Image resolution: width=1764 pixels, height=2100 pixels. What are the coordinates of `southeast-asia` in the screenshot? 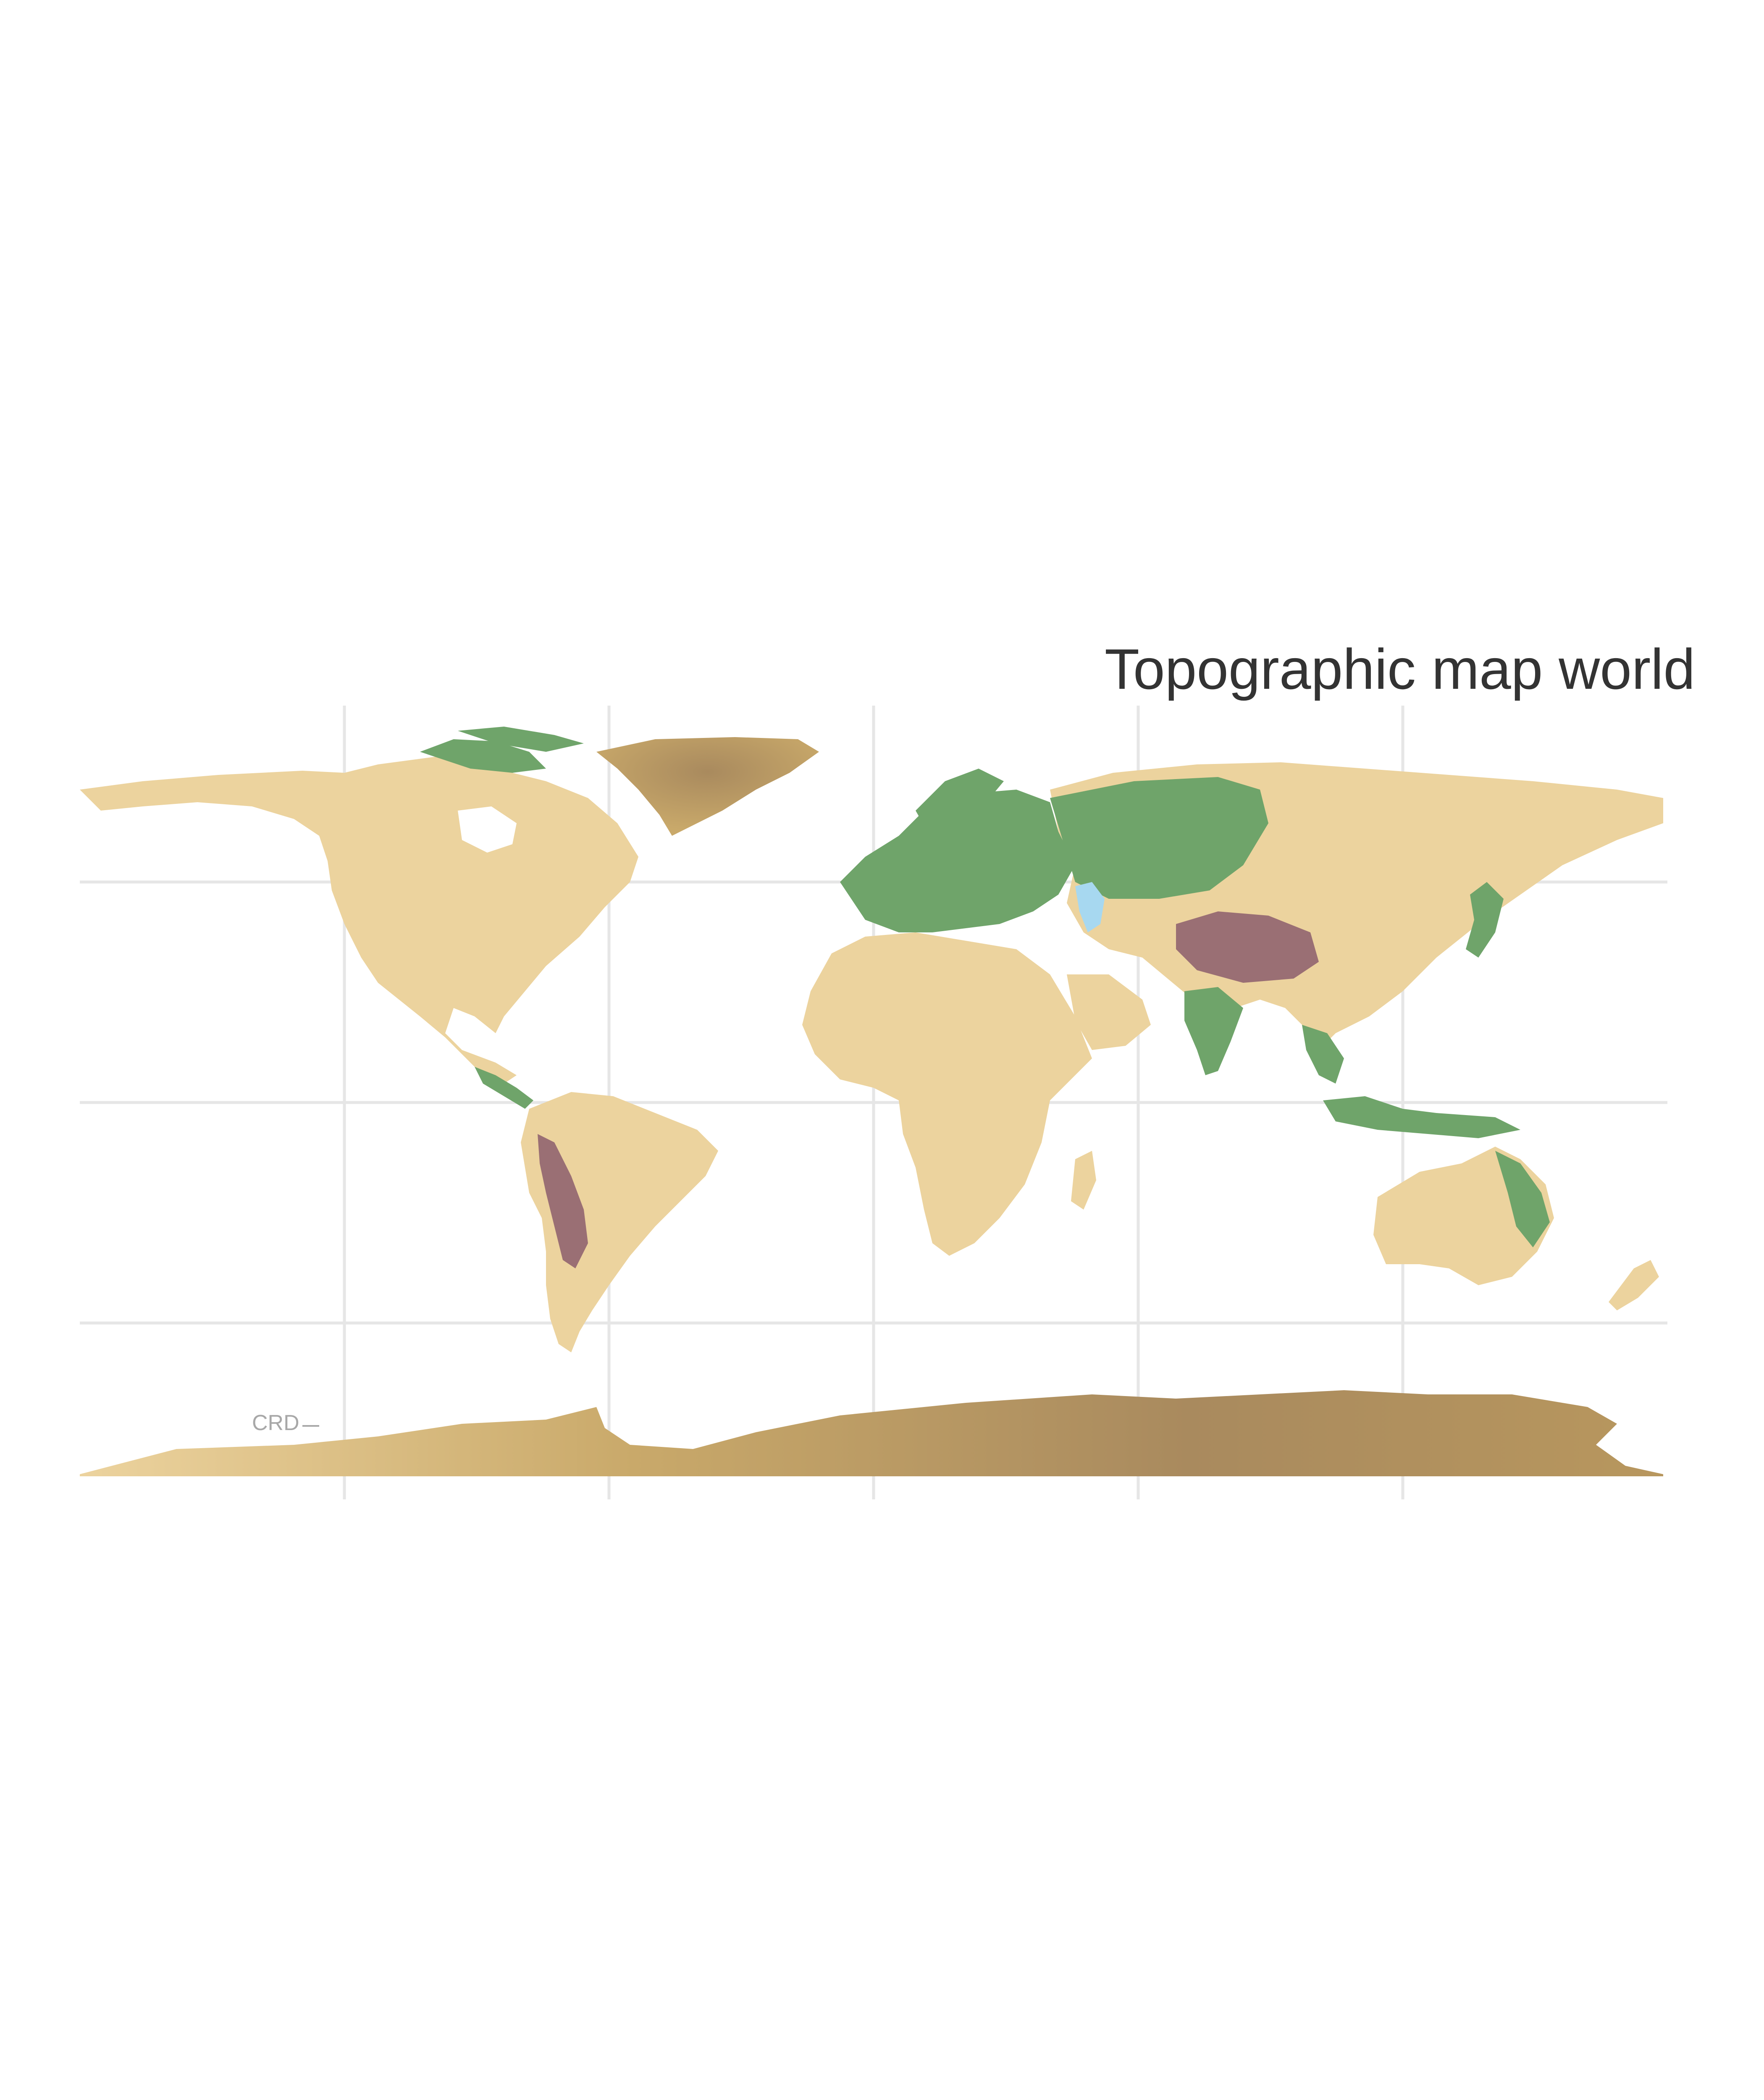 It's located at (1323, 1054).